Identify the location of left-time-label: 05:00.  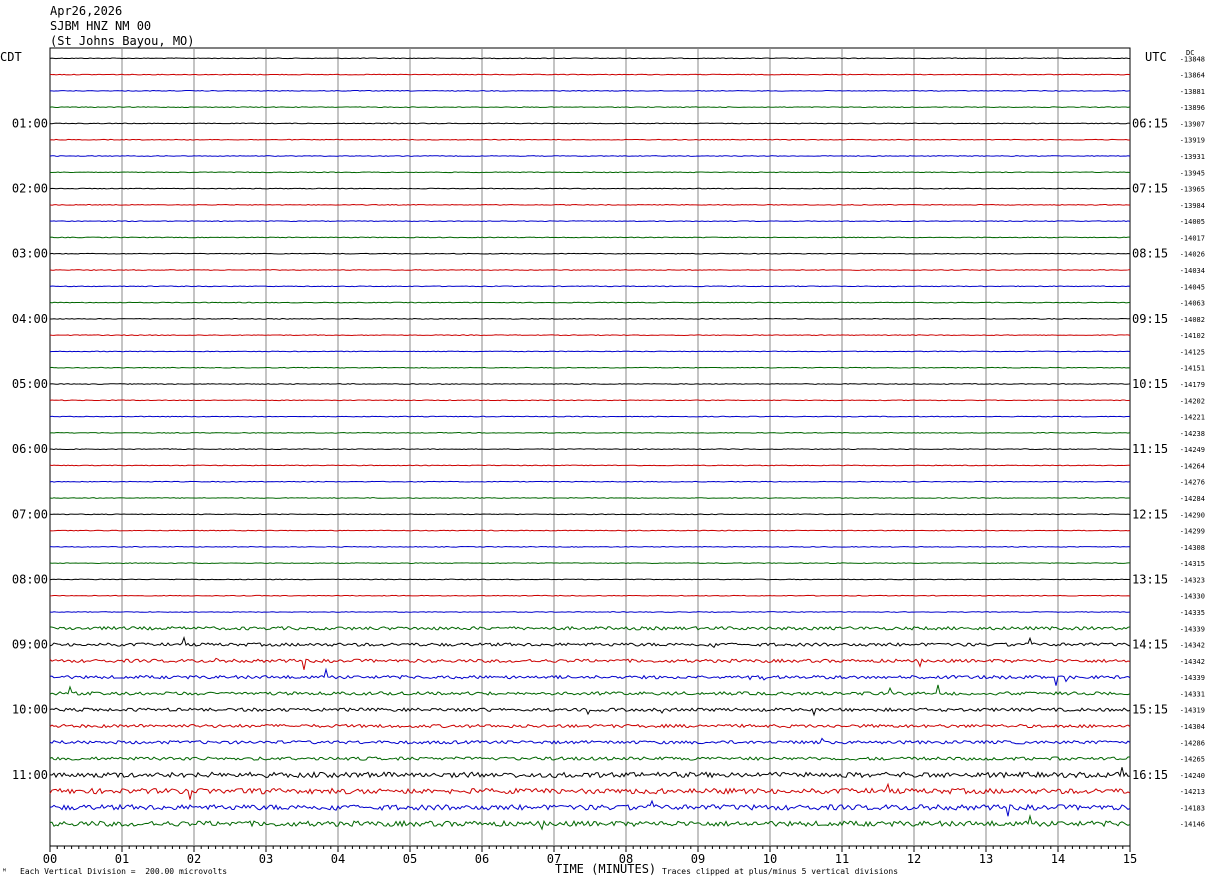
(30, 384).